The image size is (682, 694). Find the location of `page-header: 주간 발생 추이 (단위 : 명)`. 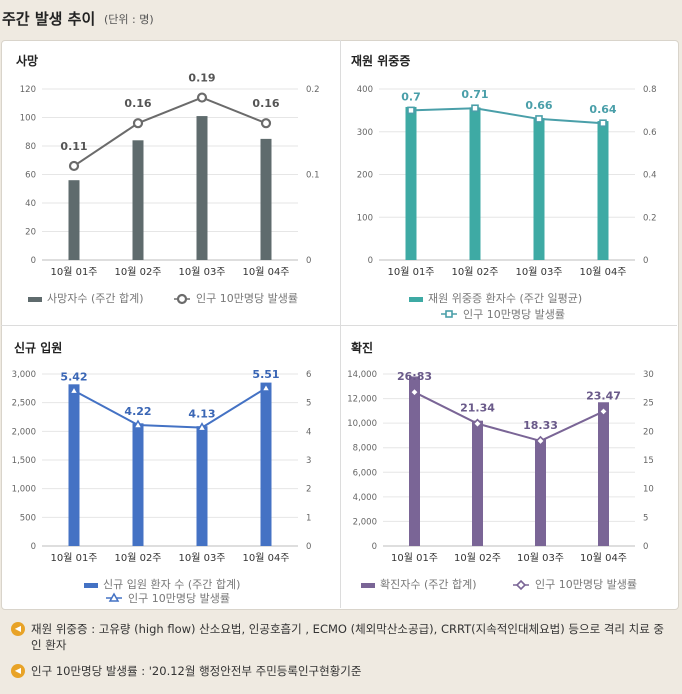

page-header: 주간 발생 추이 (단위 : 명) is located at coordinates (341, 18).